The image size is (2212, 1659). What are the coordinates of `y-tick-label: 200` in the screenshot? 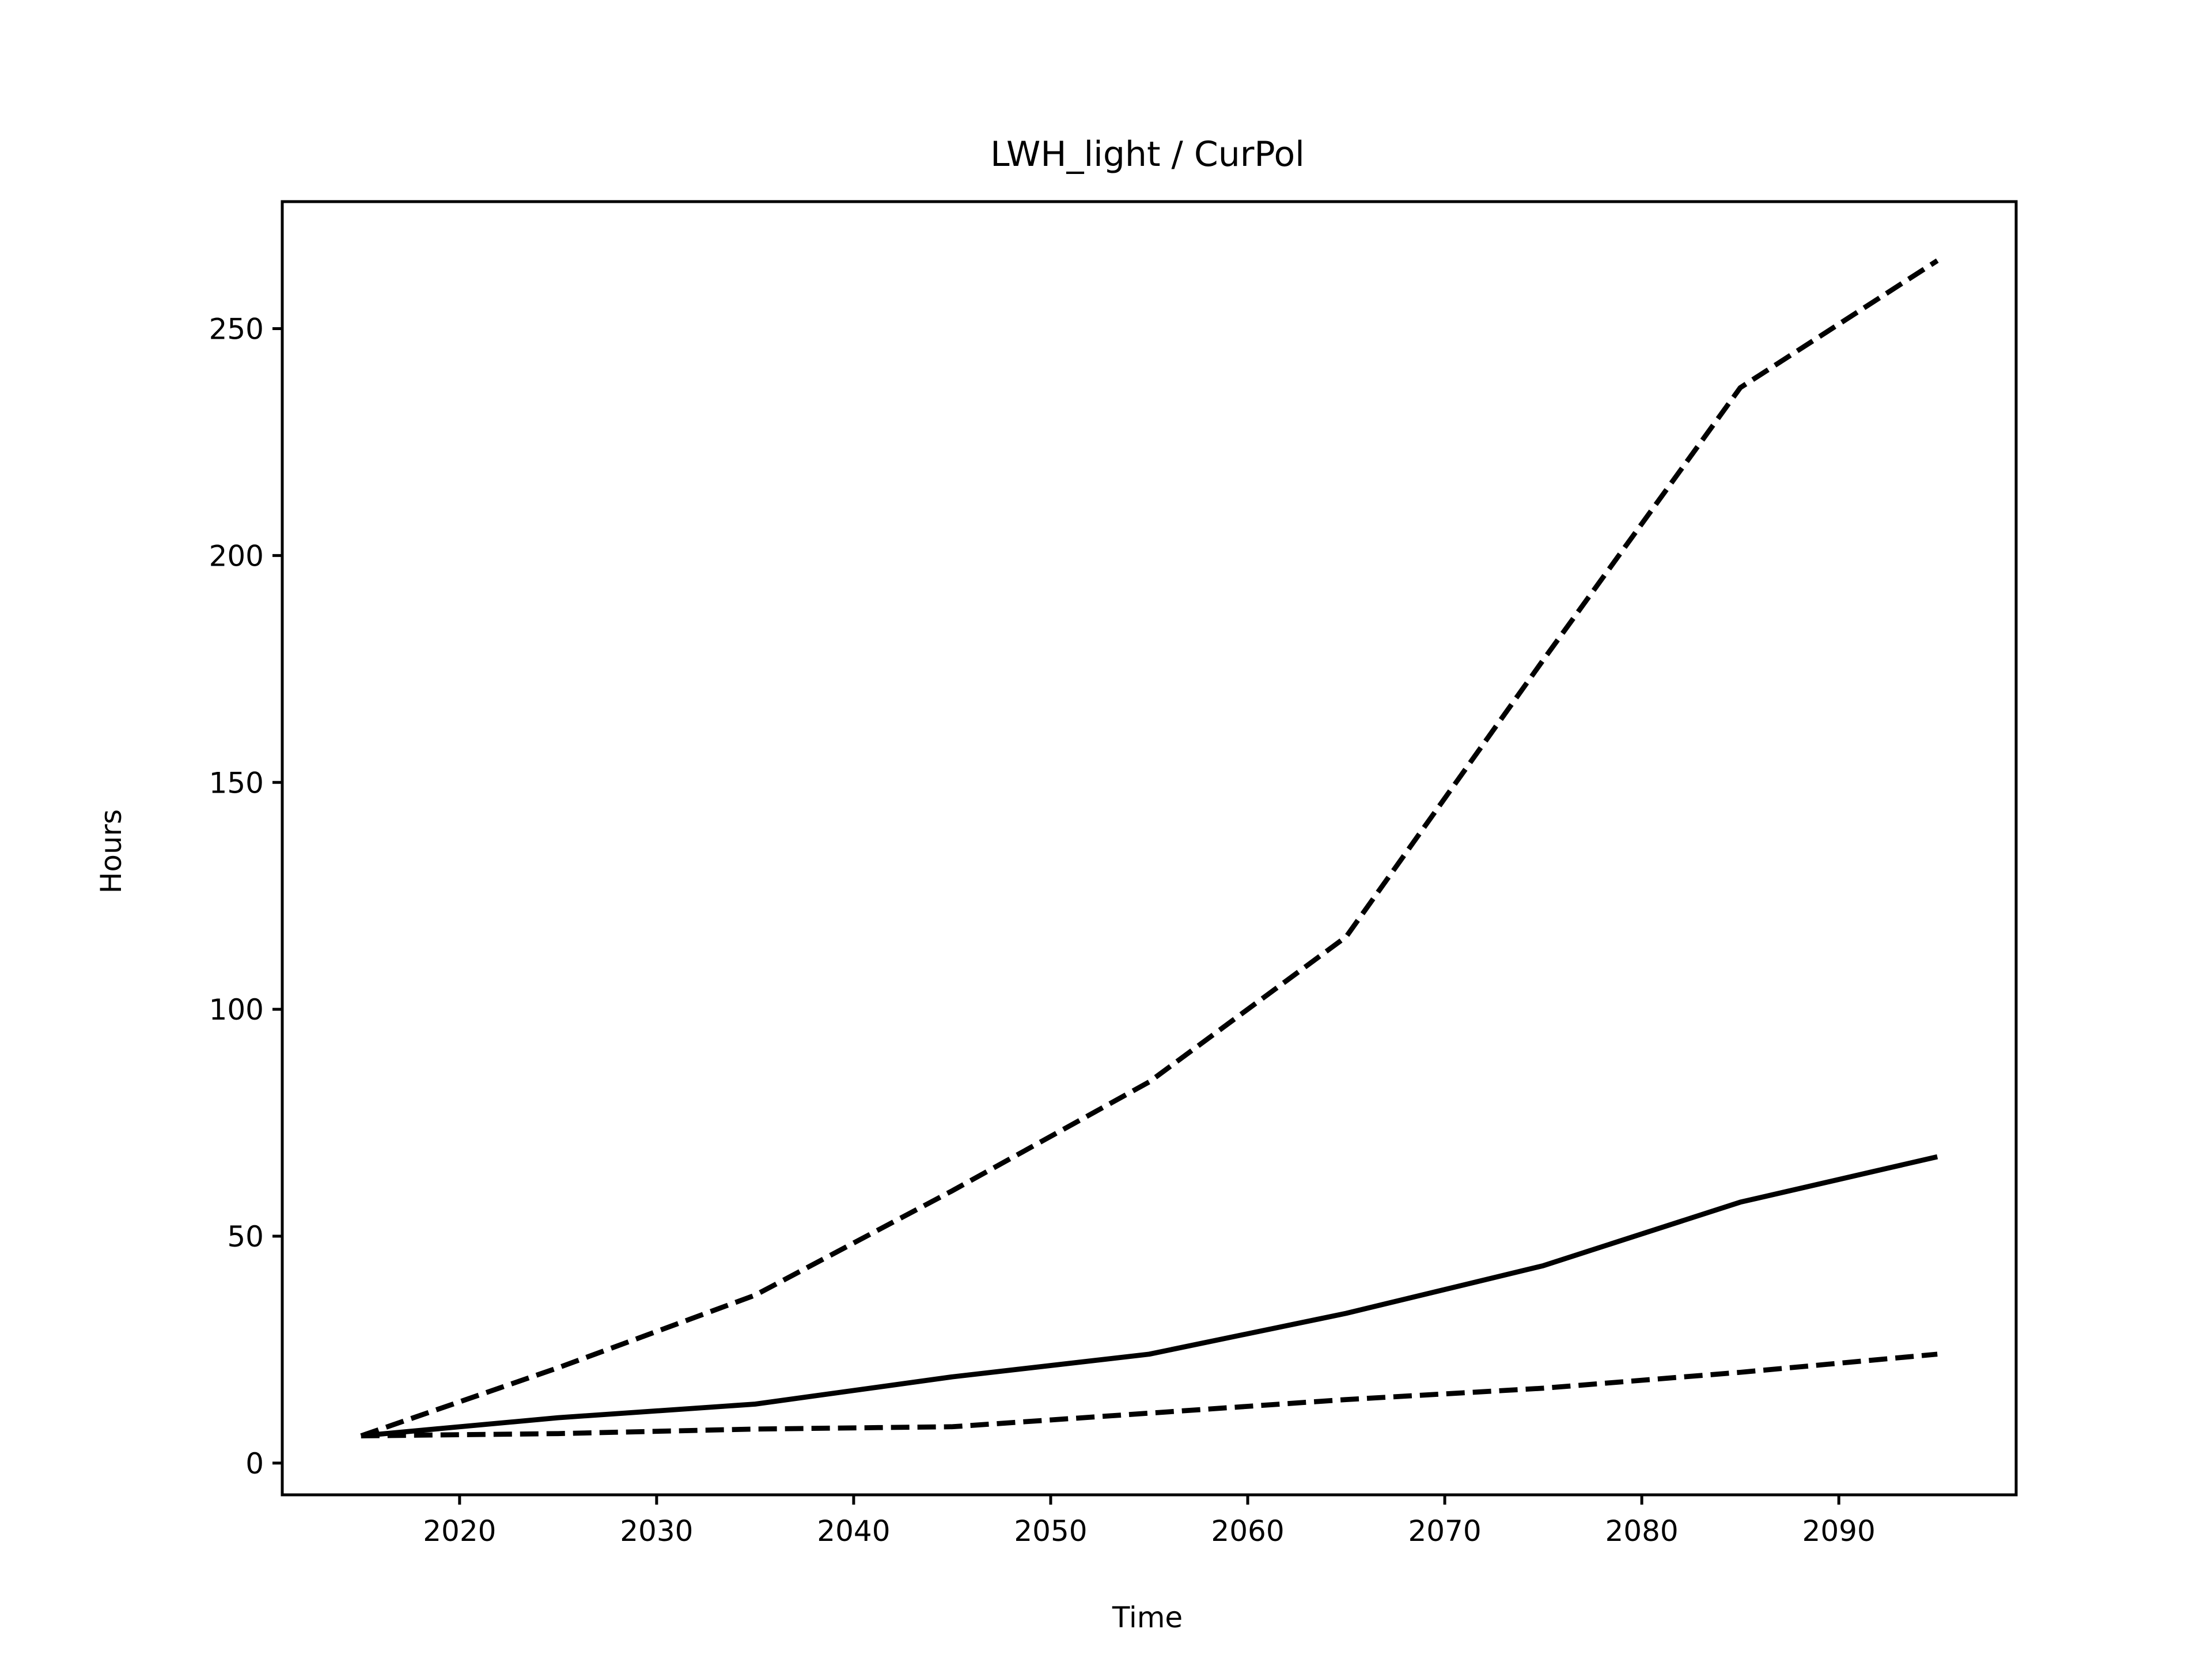 It's located at (236, 556).